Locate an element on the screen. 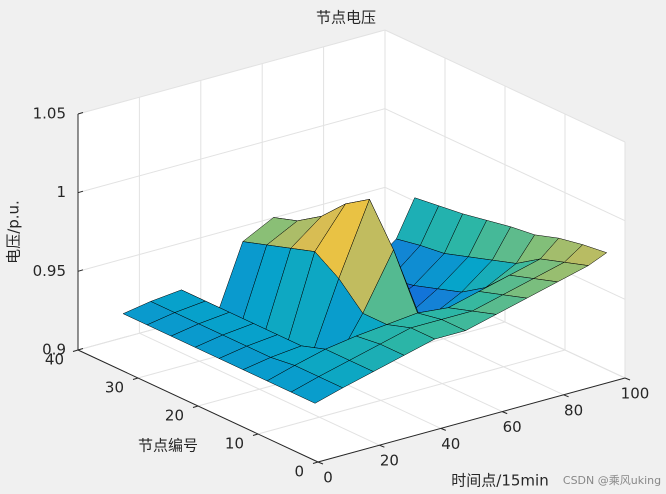  x-tick-label: 20 is located at coordinates (389, 461).